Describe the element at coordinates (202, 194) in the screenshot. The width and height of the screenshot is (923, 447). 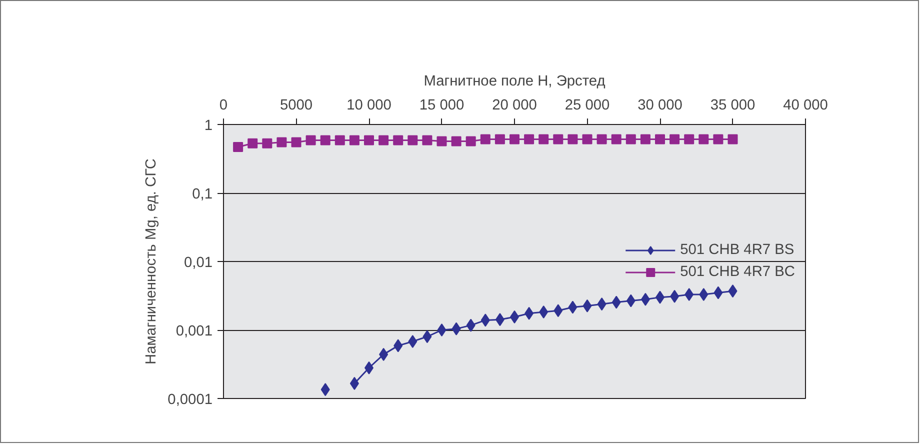
I see `y-tick-label: 0,1` at that location.